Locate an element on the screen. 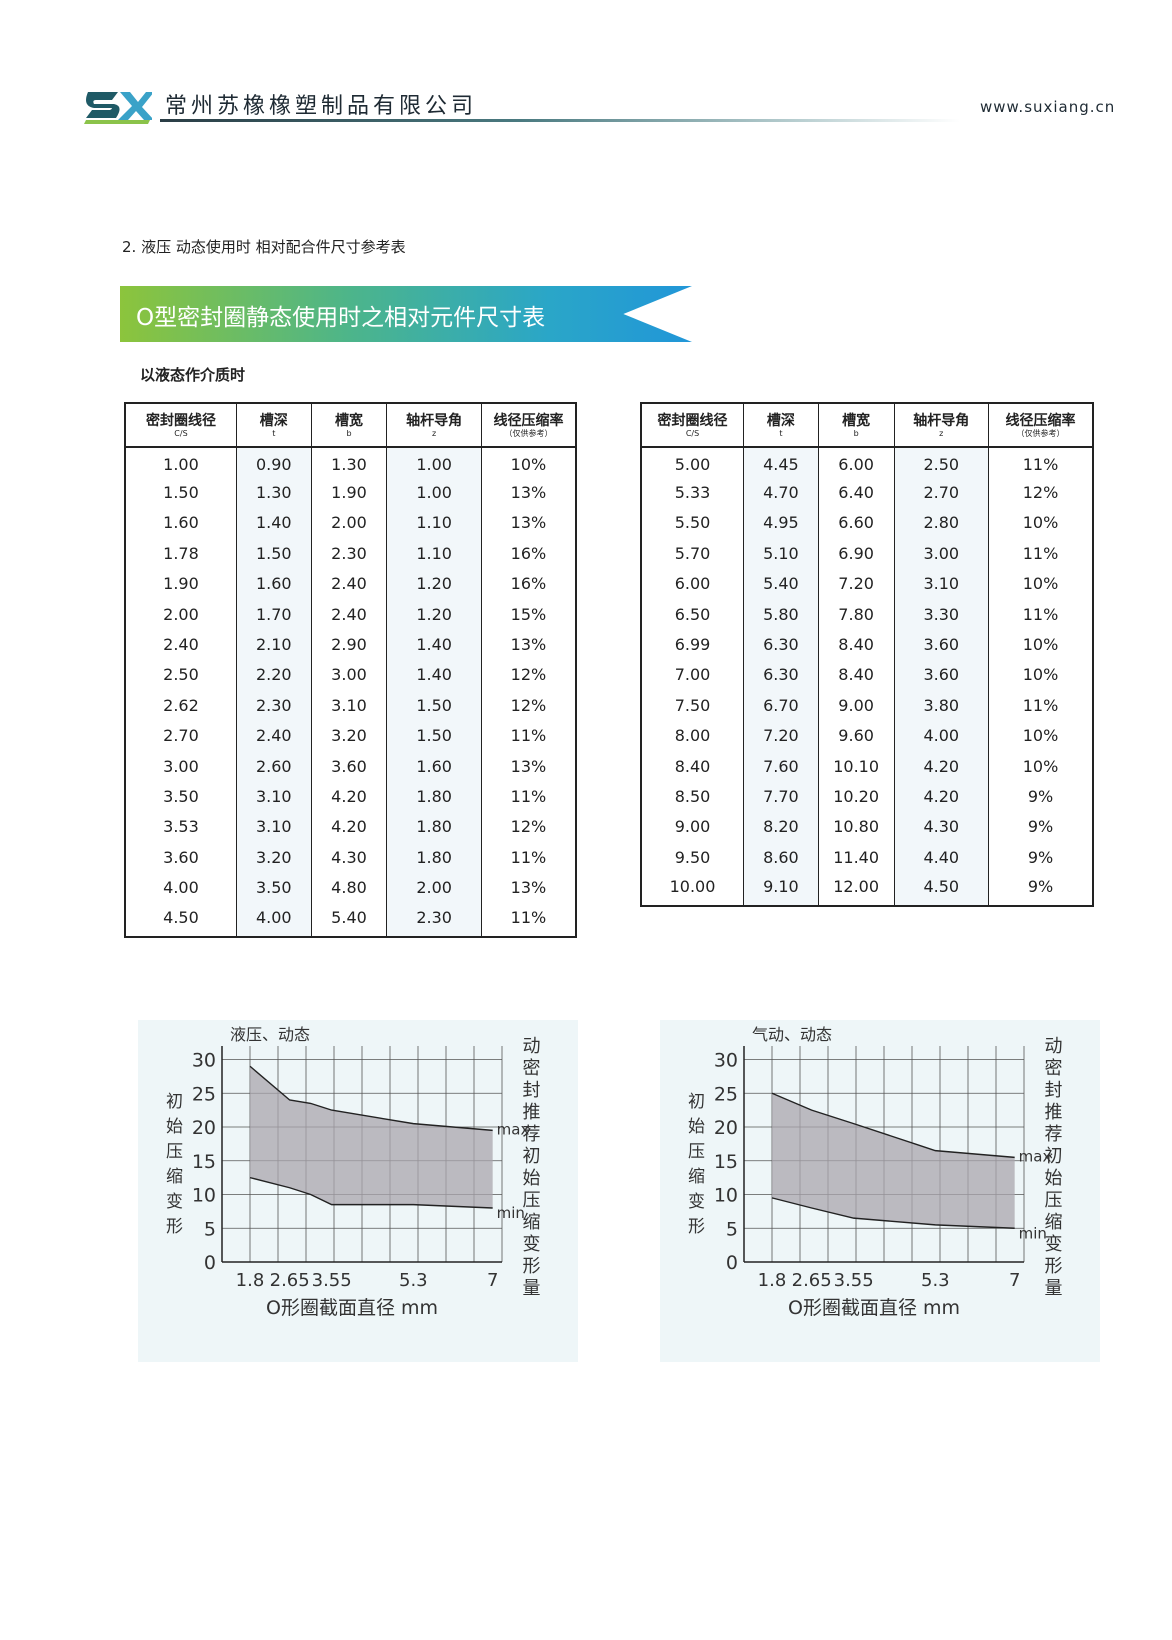 The width and height of the screenshot is (1172, 1640). x-tick-label: 7 is located at coordinates (492, 1280).